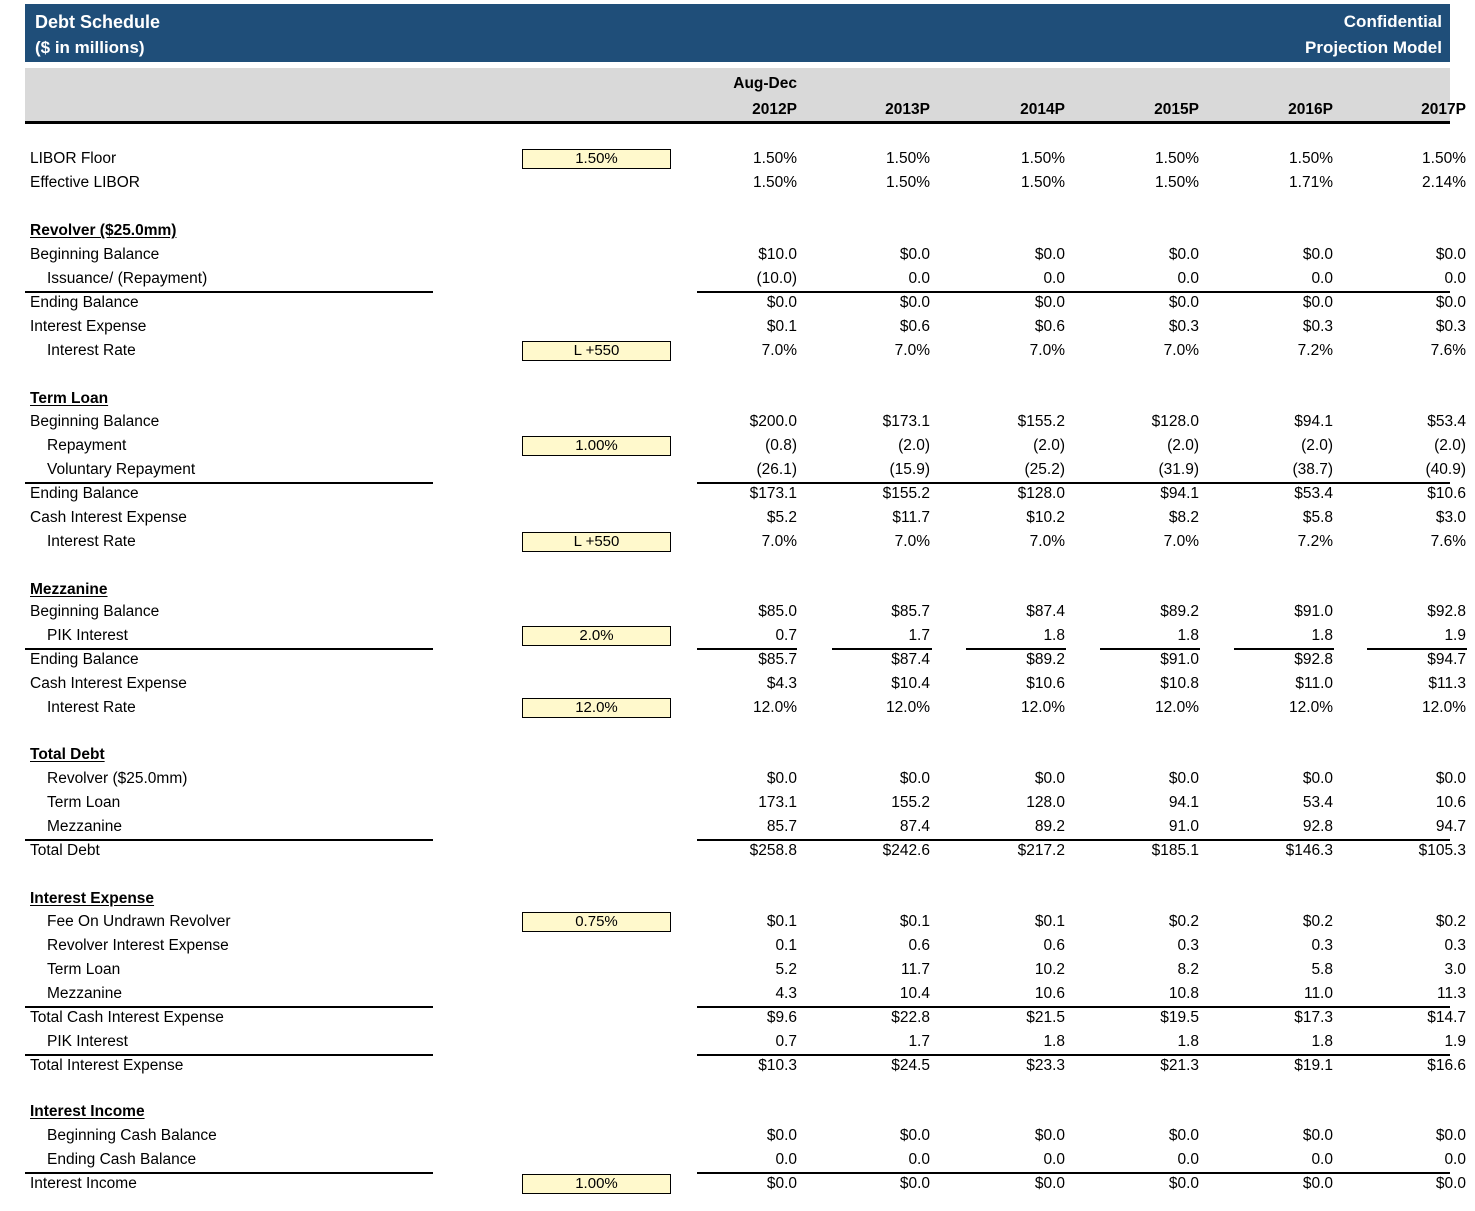  I want to click on subtotal-rule-mezz-col-2014p, so click(1016, 649).